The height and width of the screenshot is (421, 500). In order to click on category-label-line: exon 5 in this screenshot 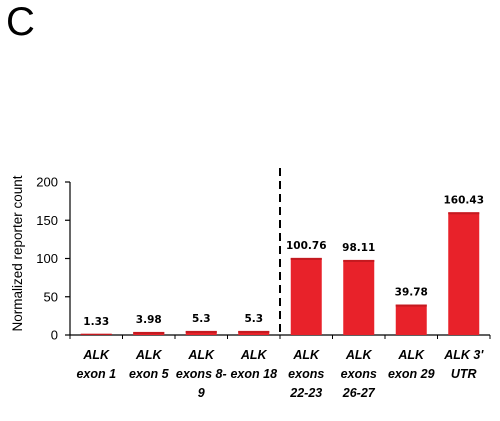, I will do `click(149, 374)`.